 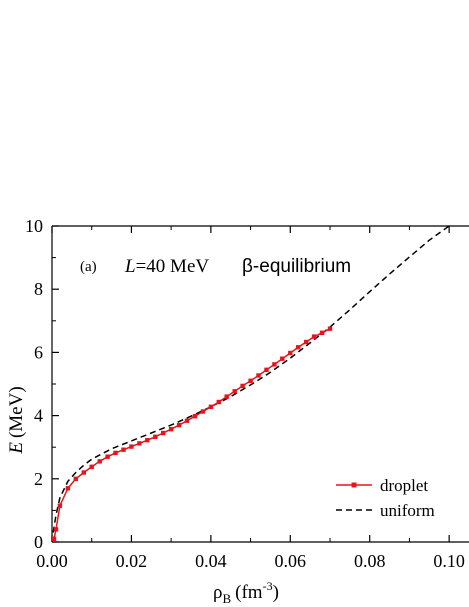 I want to click on annotation-L-value: =40 MeV, so click(x=173, y=266).